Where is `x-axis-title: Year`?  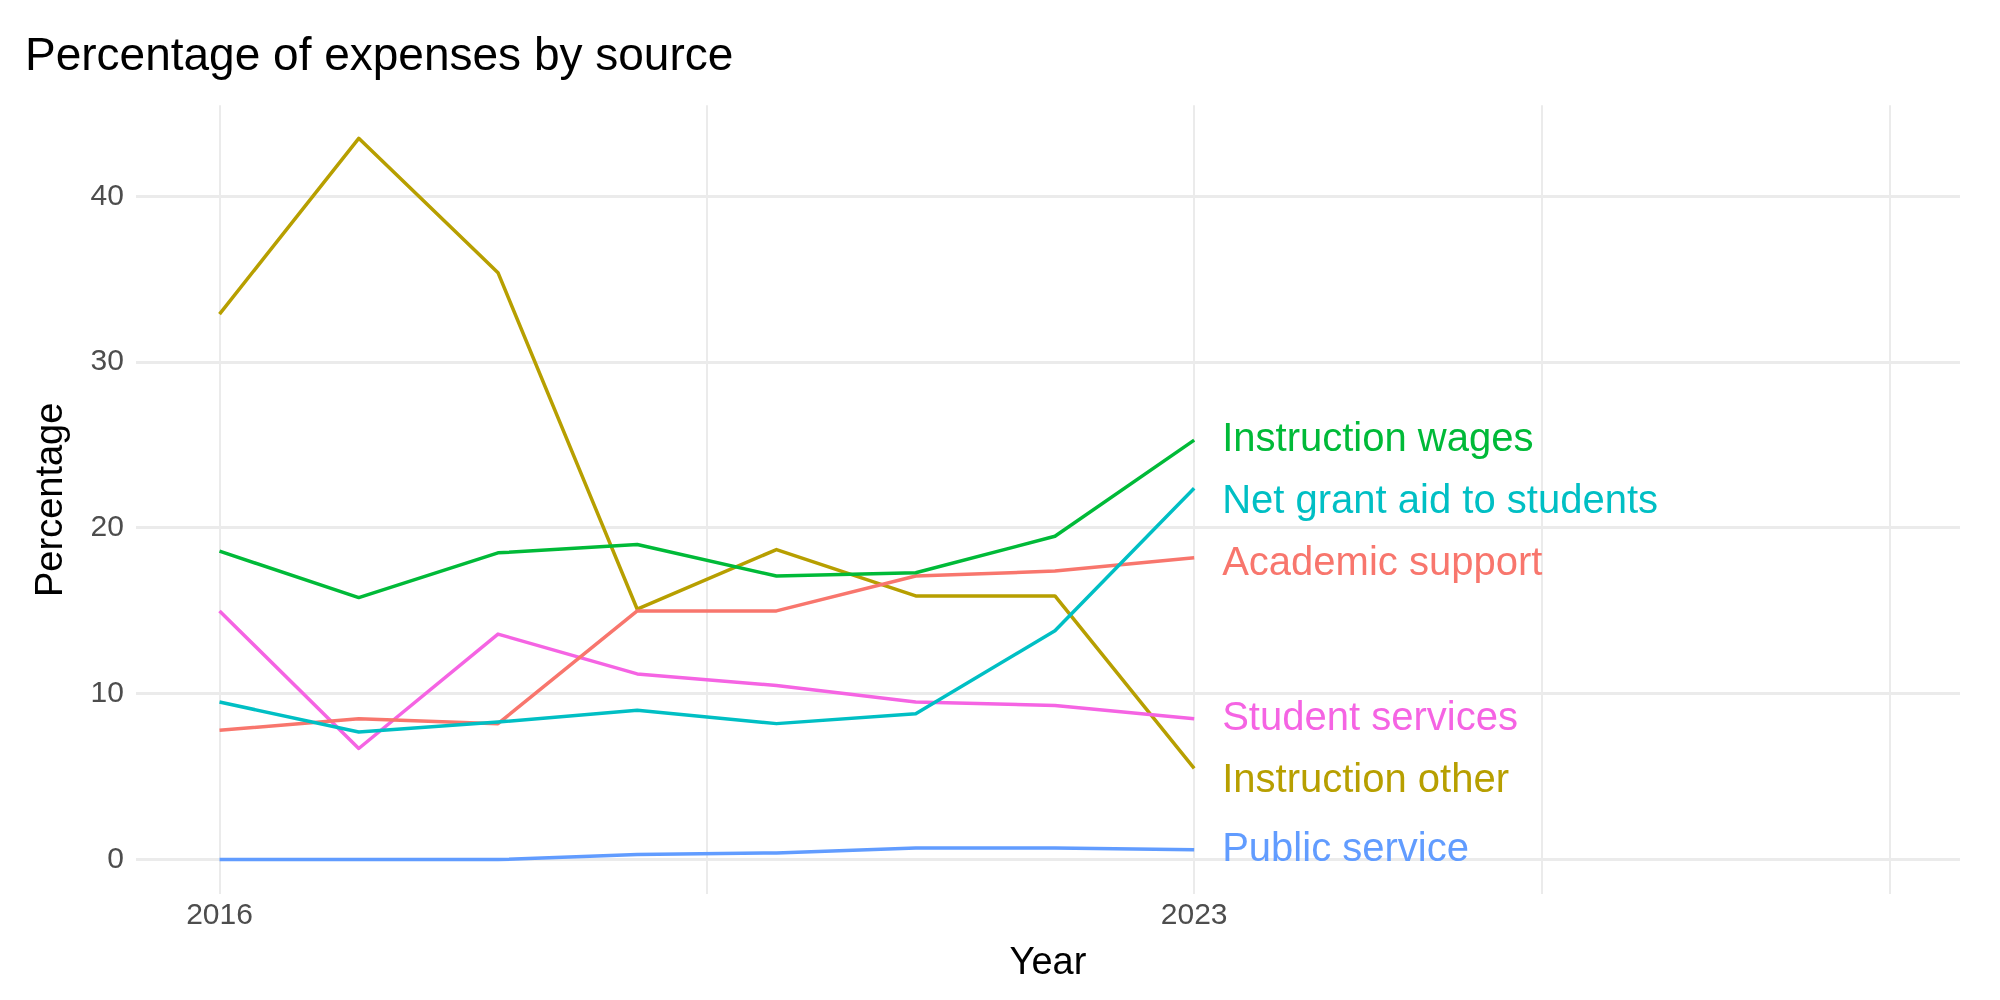 x-axis-title: Year is located at coordinates (1048, 960).